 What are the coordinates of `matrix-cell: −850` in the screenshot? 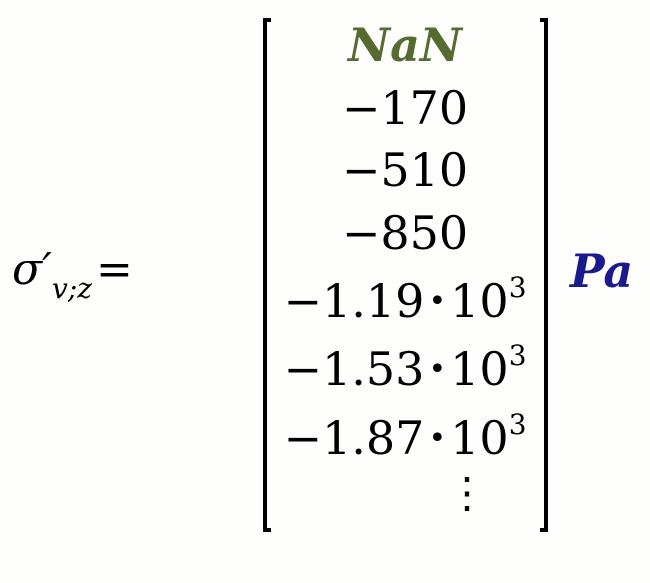 It's located at (405, 233).